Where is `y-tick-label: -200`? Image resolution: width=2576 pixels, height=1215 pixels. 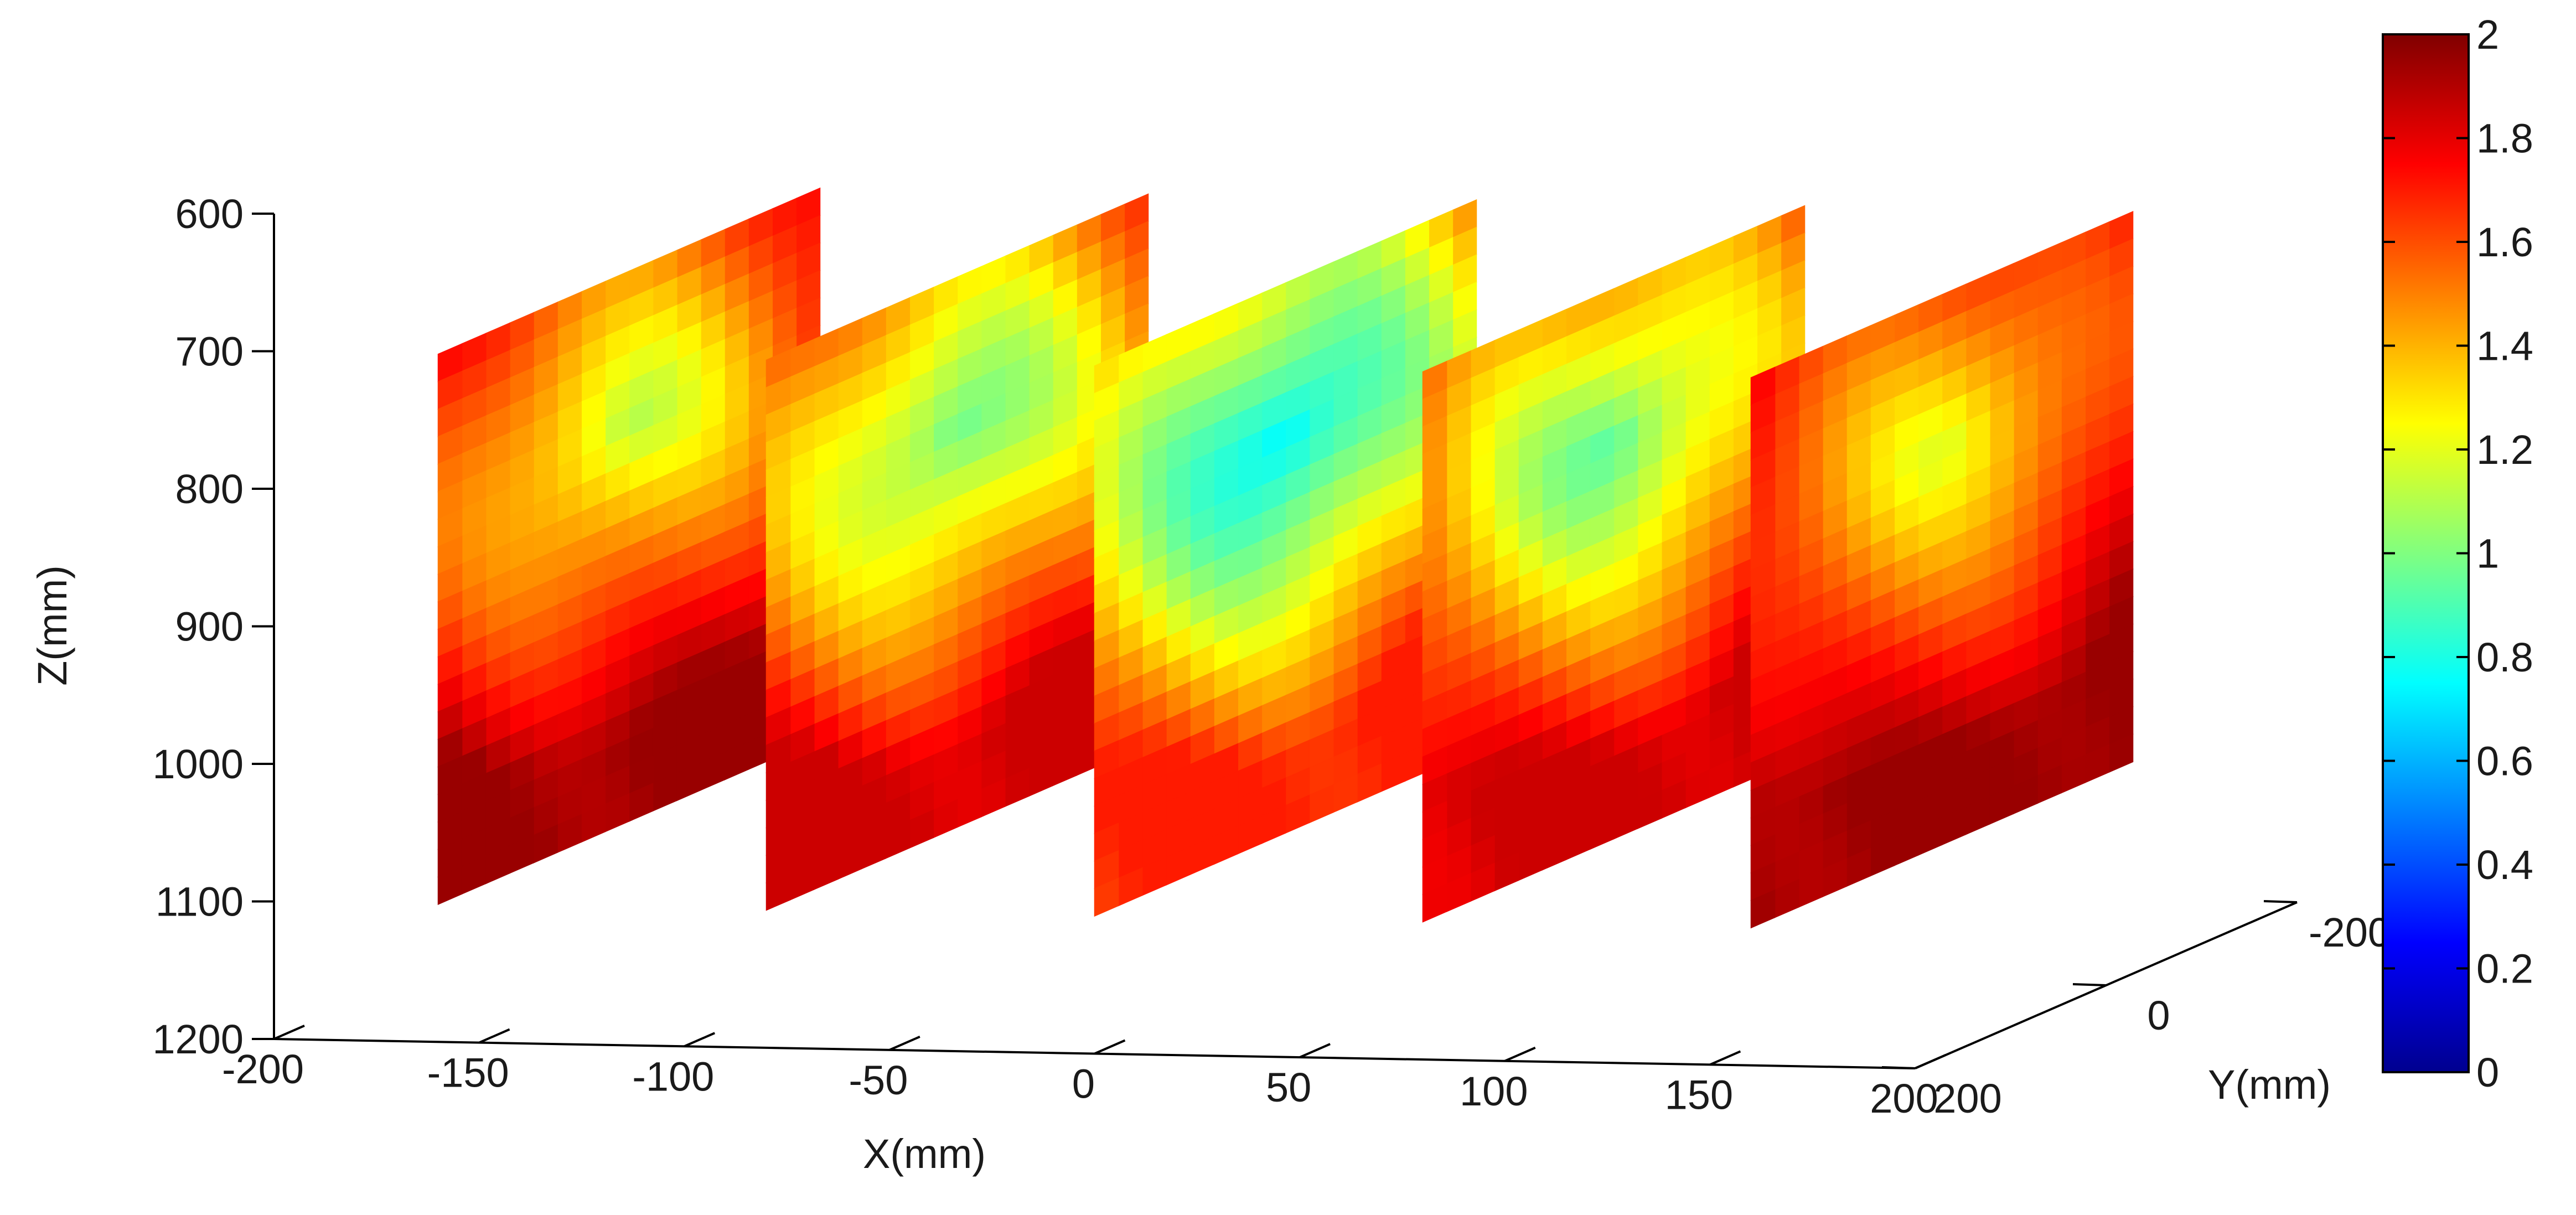
y-tick-label: -200 is located at coordinates (2350, 932).